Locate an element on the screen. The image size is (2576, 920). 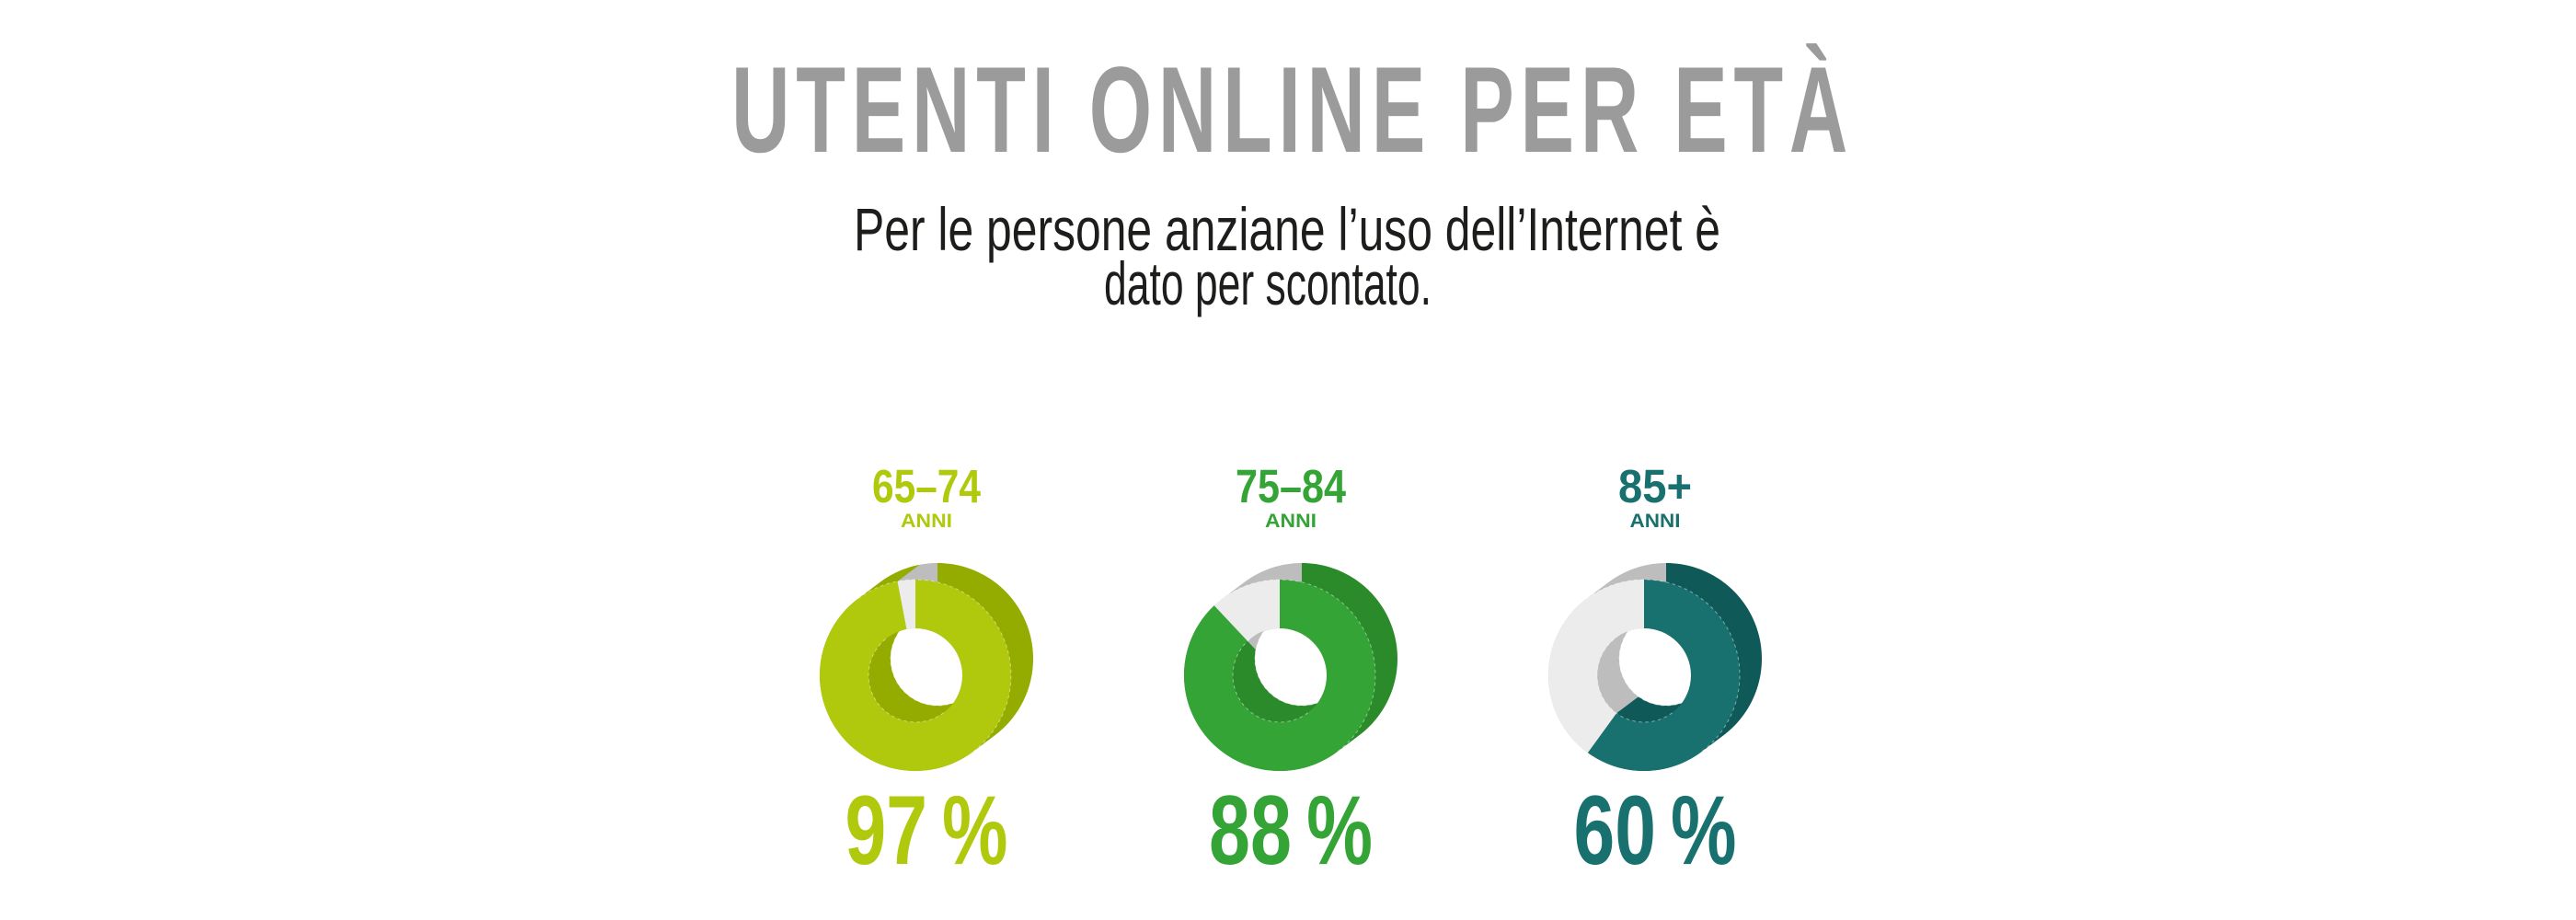
subtitle-line-2: dato per scontato. is located at coordinates (1268, 283).